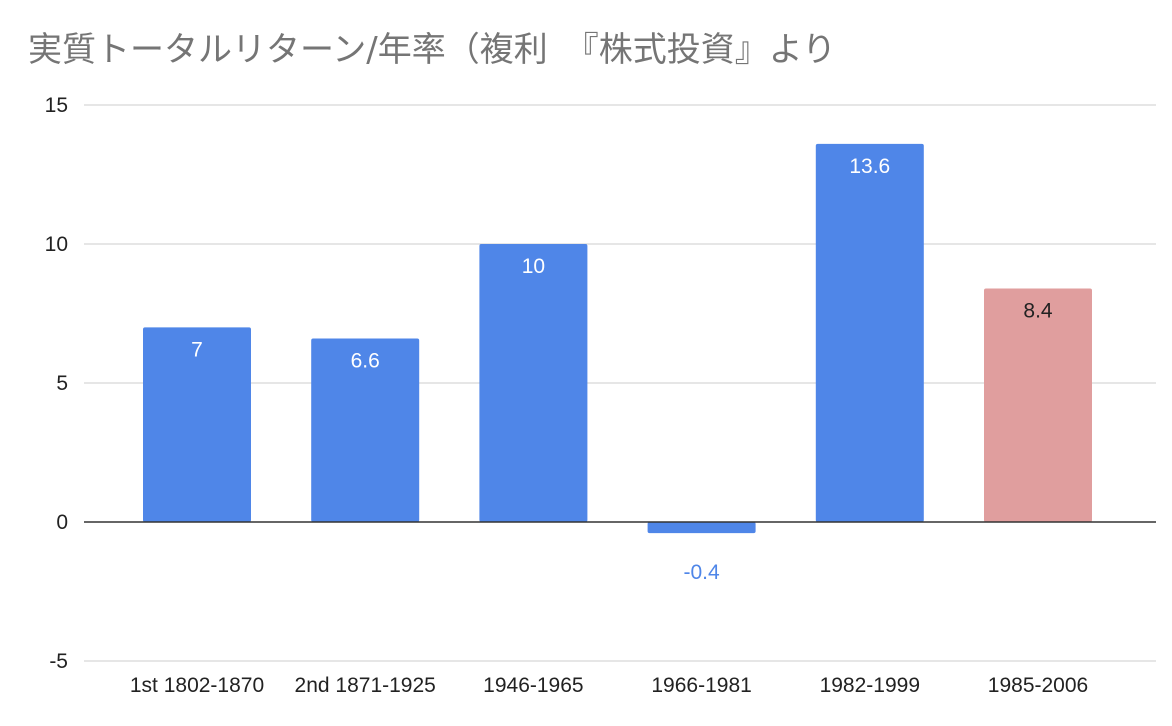  Describe the element at coordinates (365, 361) in the screenshot. I see `data-label: 6.6` at that location.